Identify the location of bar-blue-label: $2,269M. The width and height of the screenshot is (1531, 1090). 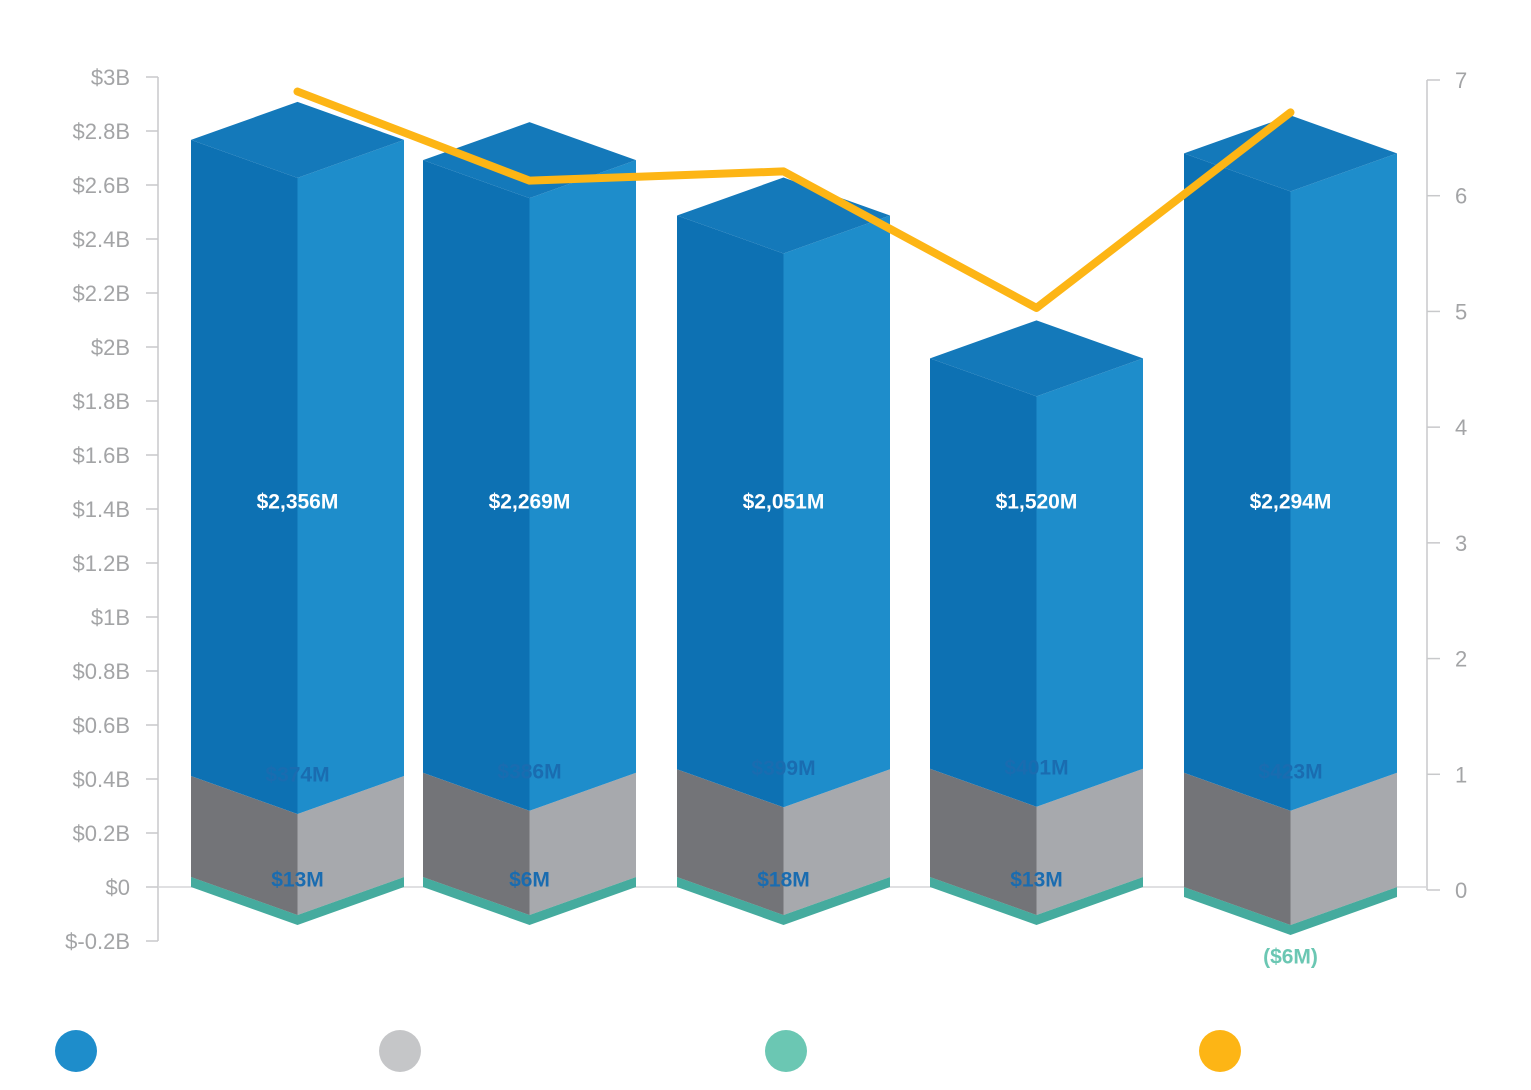
(530, 502).